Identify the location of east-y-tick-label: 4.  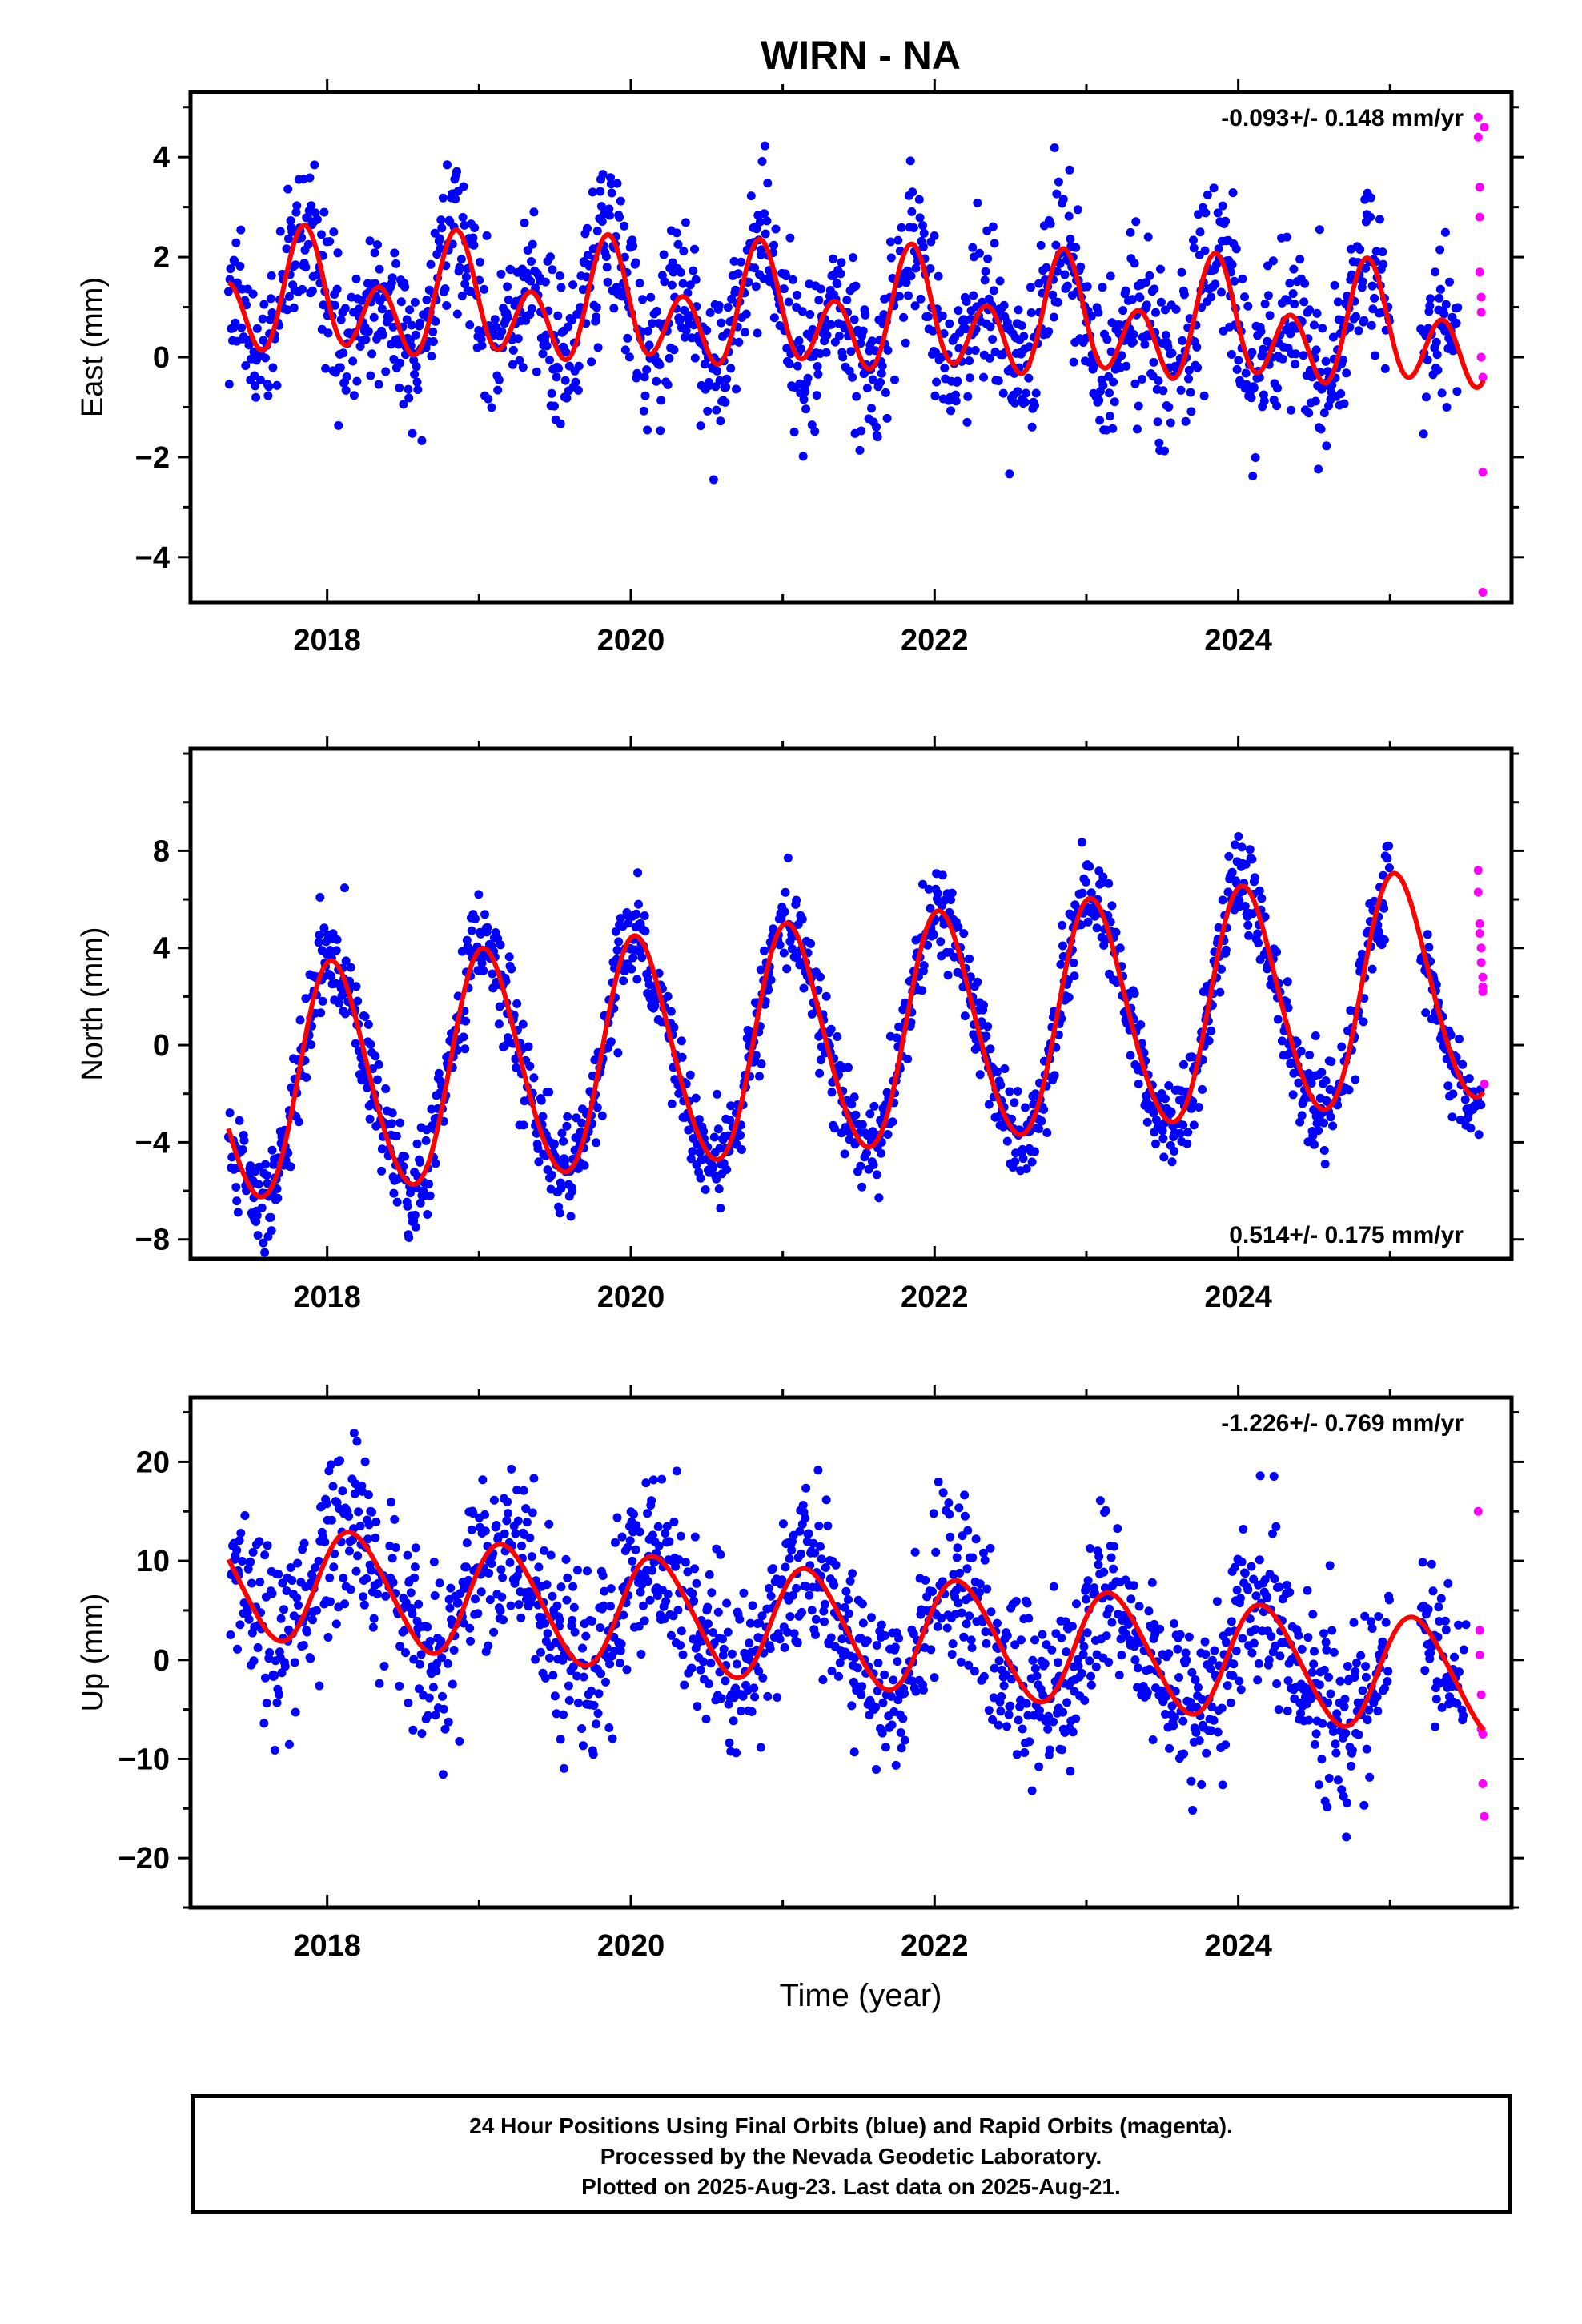
(161, 158).